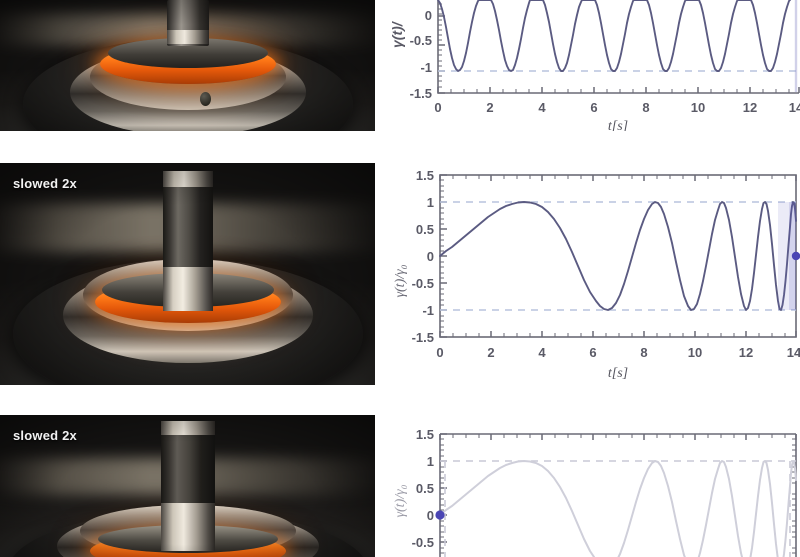  Describe the element at coordinates (428, 310) in the screenshot. I see `chart-2-ytick-n1: -1` at that location.